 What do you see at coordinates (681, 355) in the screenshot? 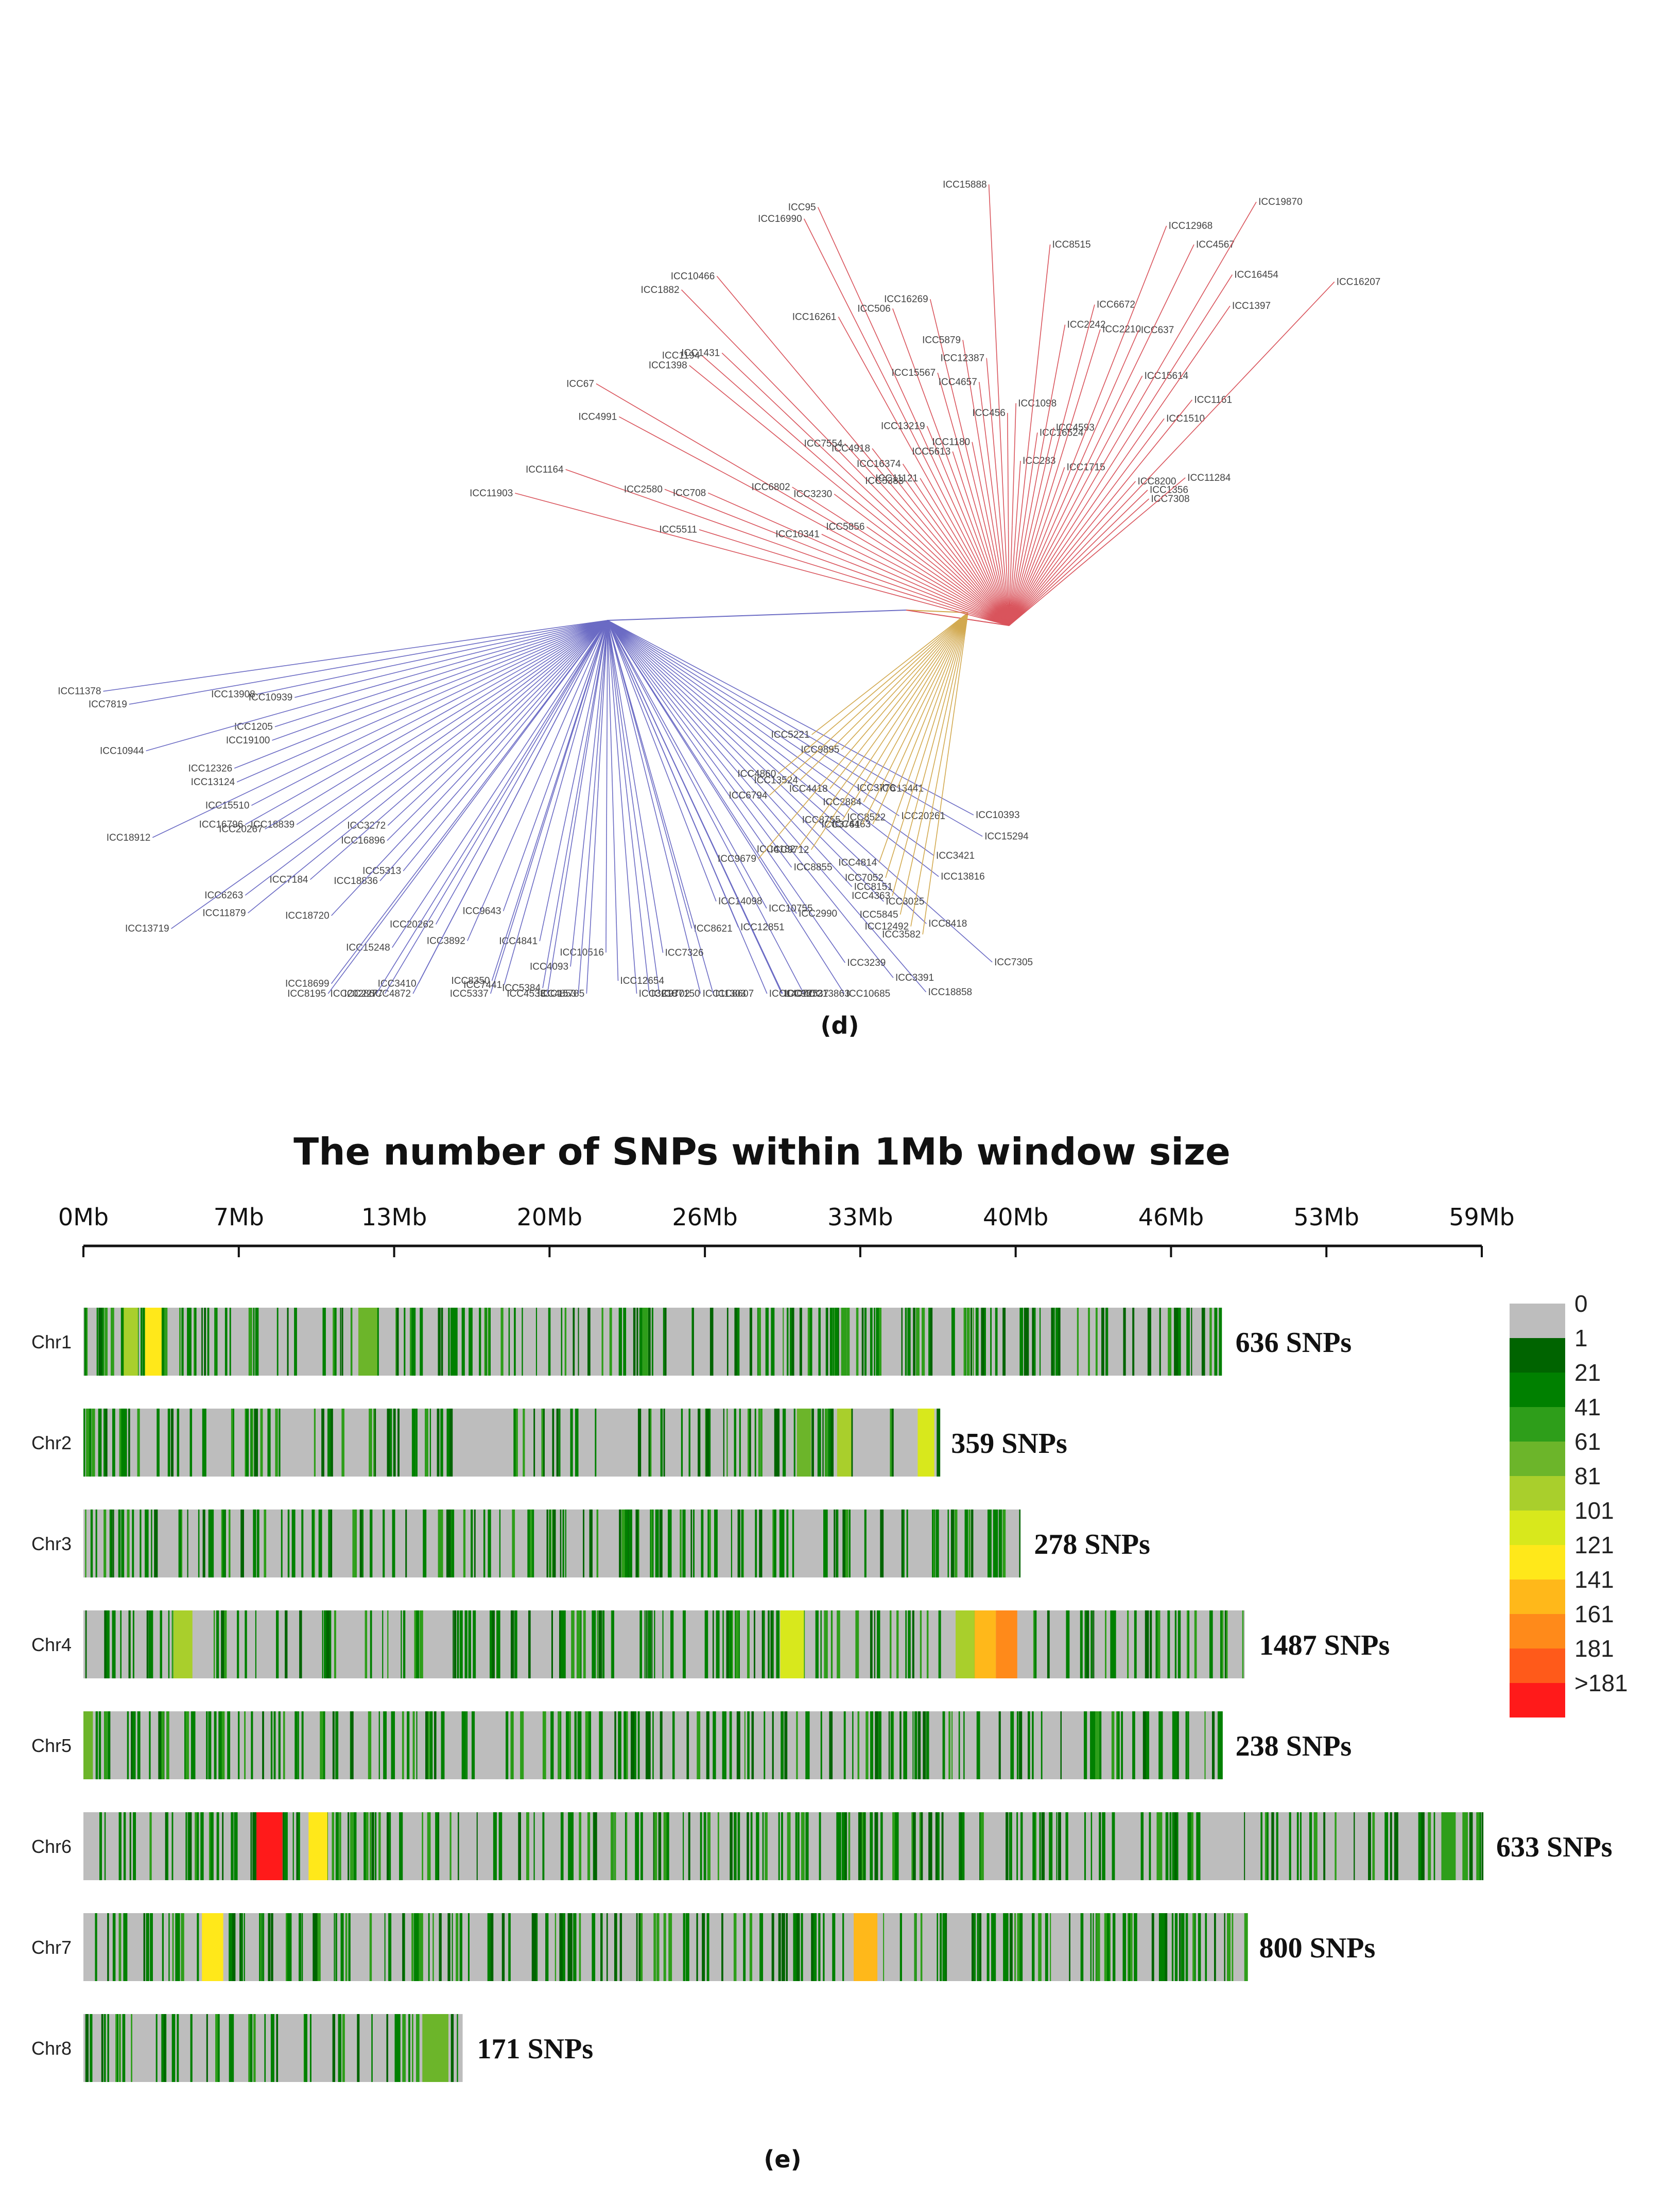
I see `tree-tip-label: ICC1194` at bounding box center [681, 355].